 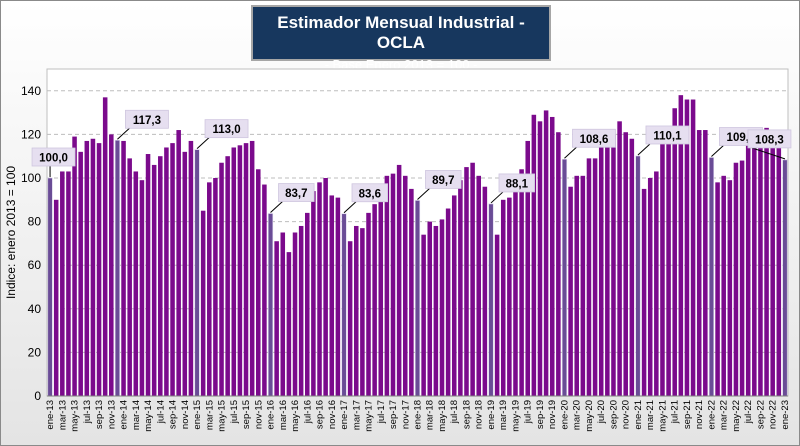 I want to click on y-tick-label: 120, so click(x=31, y=134).